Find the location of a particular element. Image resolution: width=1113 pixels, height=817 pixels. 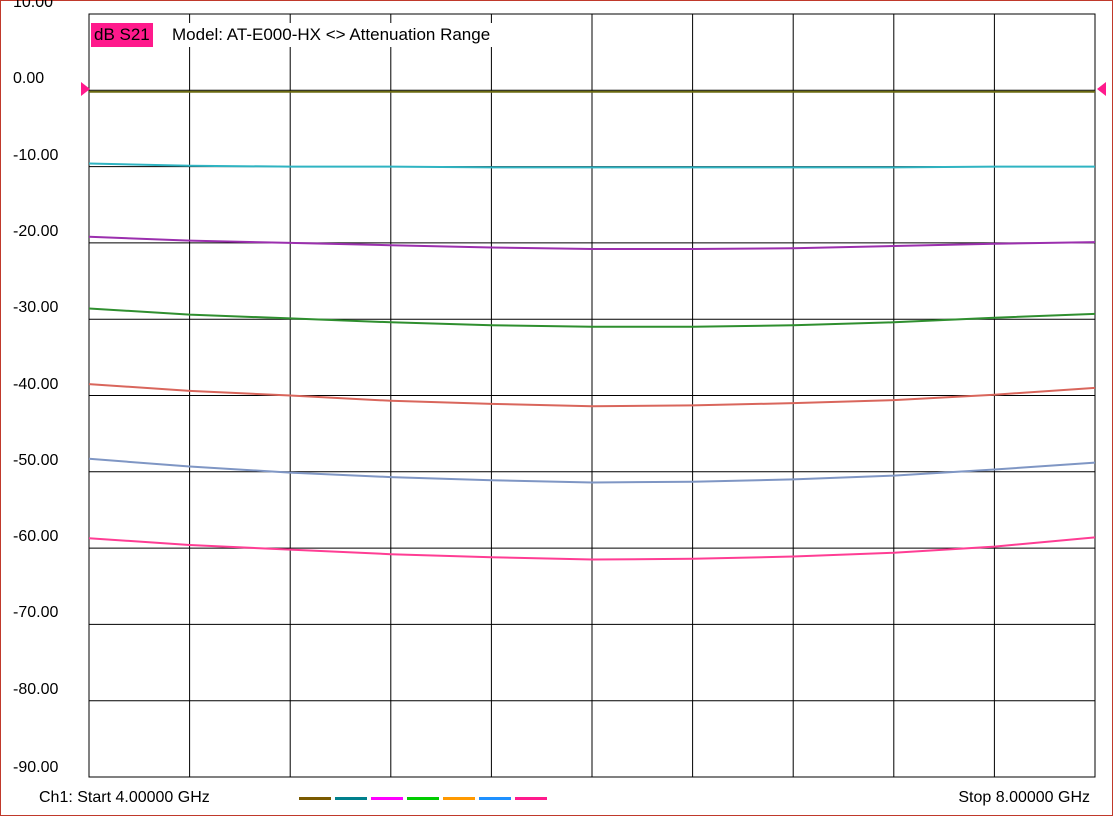

measurement-badge: dB S21 is located at coordinates (122, 35).